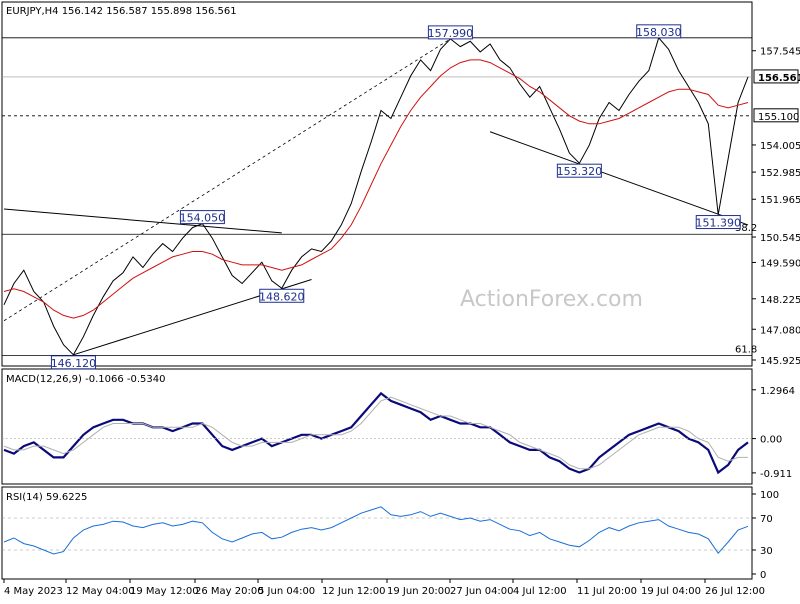 The height and width of the screenshot is (604, 800). I want to click on level-label: 157.990, so click(450, 32).